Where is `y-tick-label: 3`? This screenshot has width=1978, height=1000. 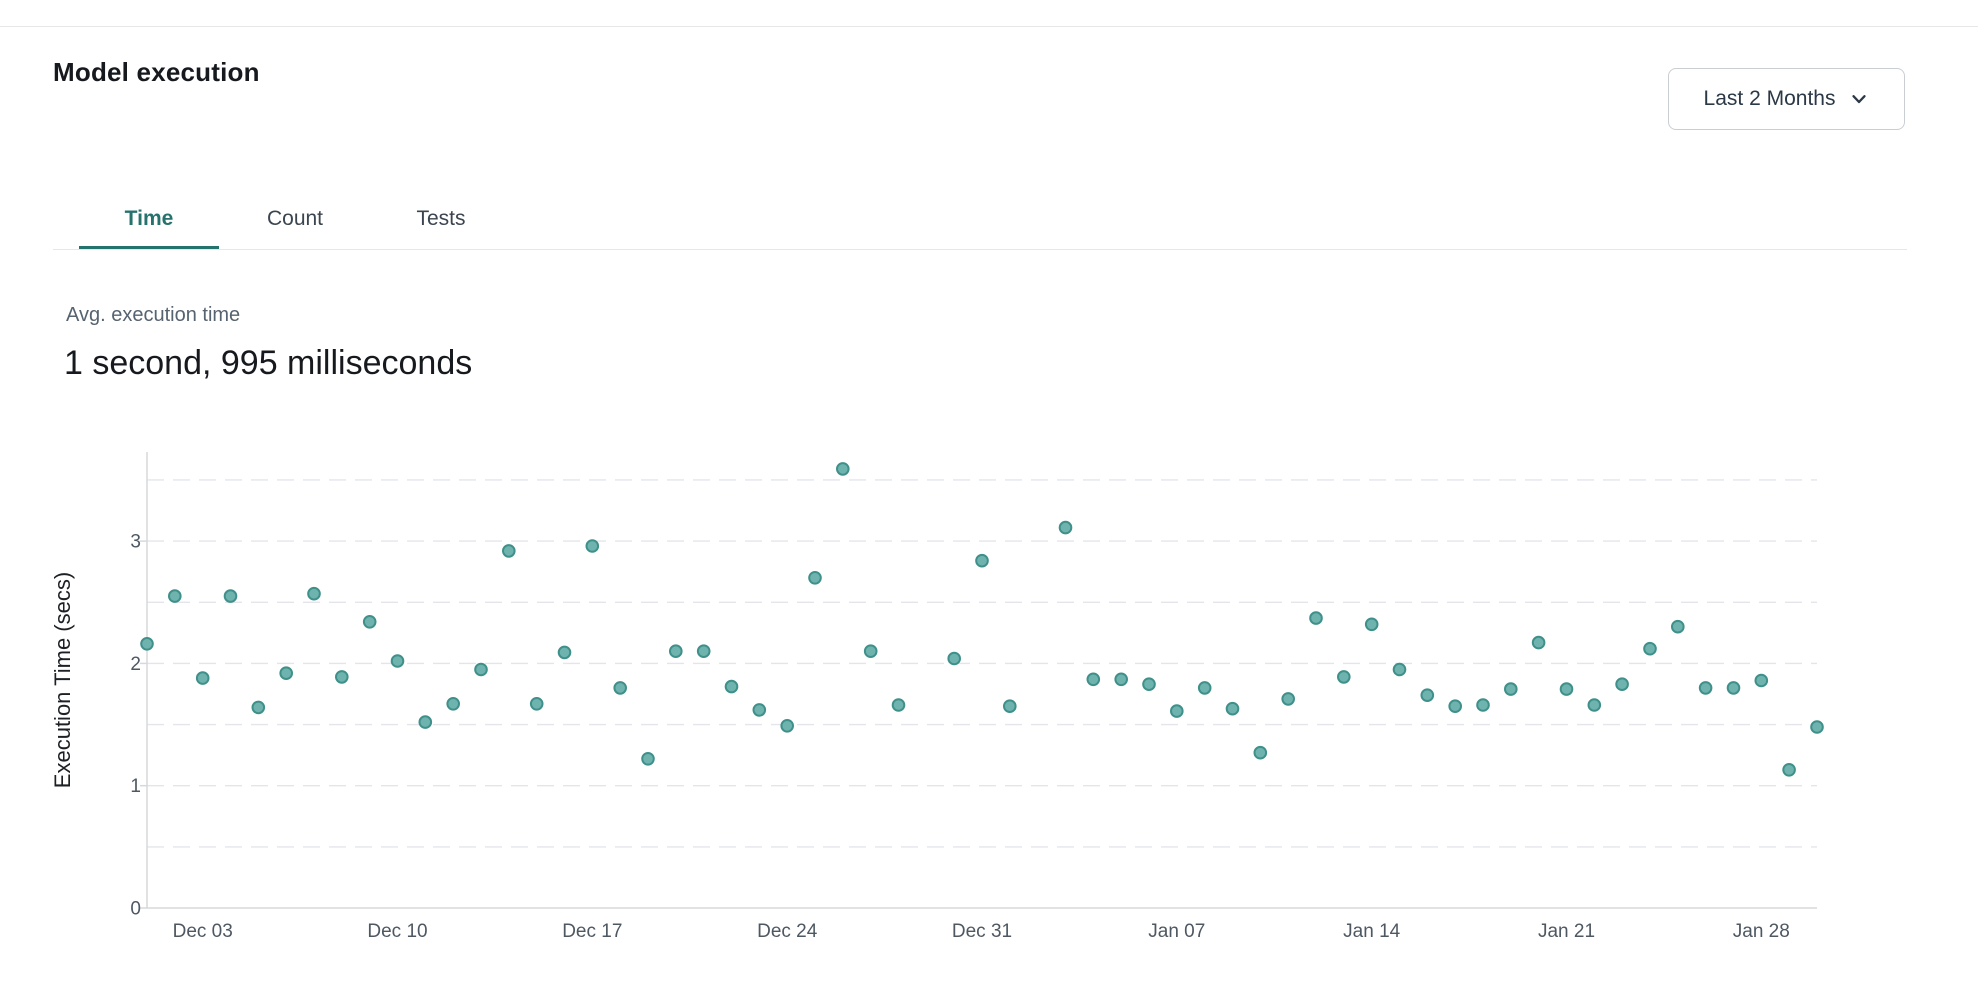 y-tick-label: 3 is located at coordinates (135, 542).